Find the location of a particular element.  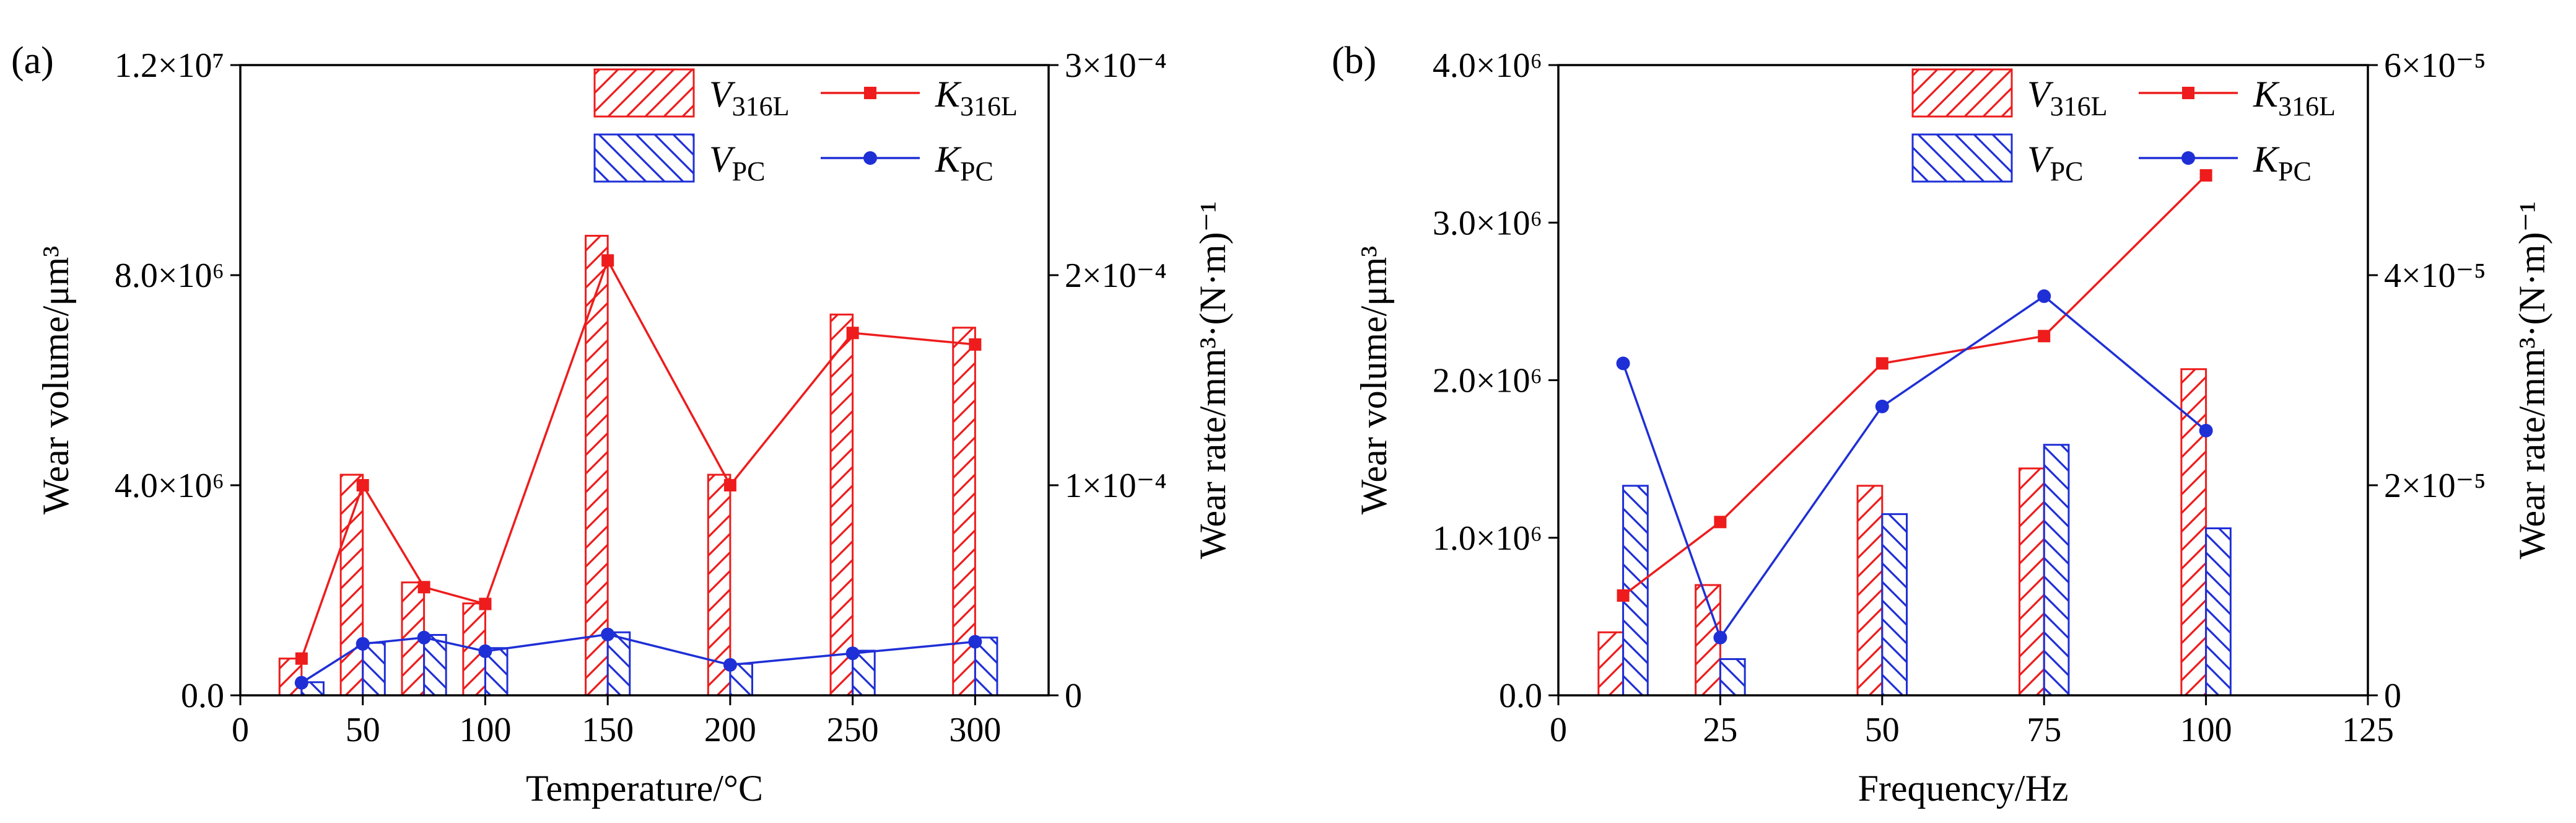

x-tick-label: 75 is located at coordinates (2044, 730).